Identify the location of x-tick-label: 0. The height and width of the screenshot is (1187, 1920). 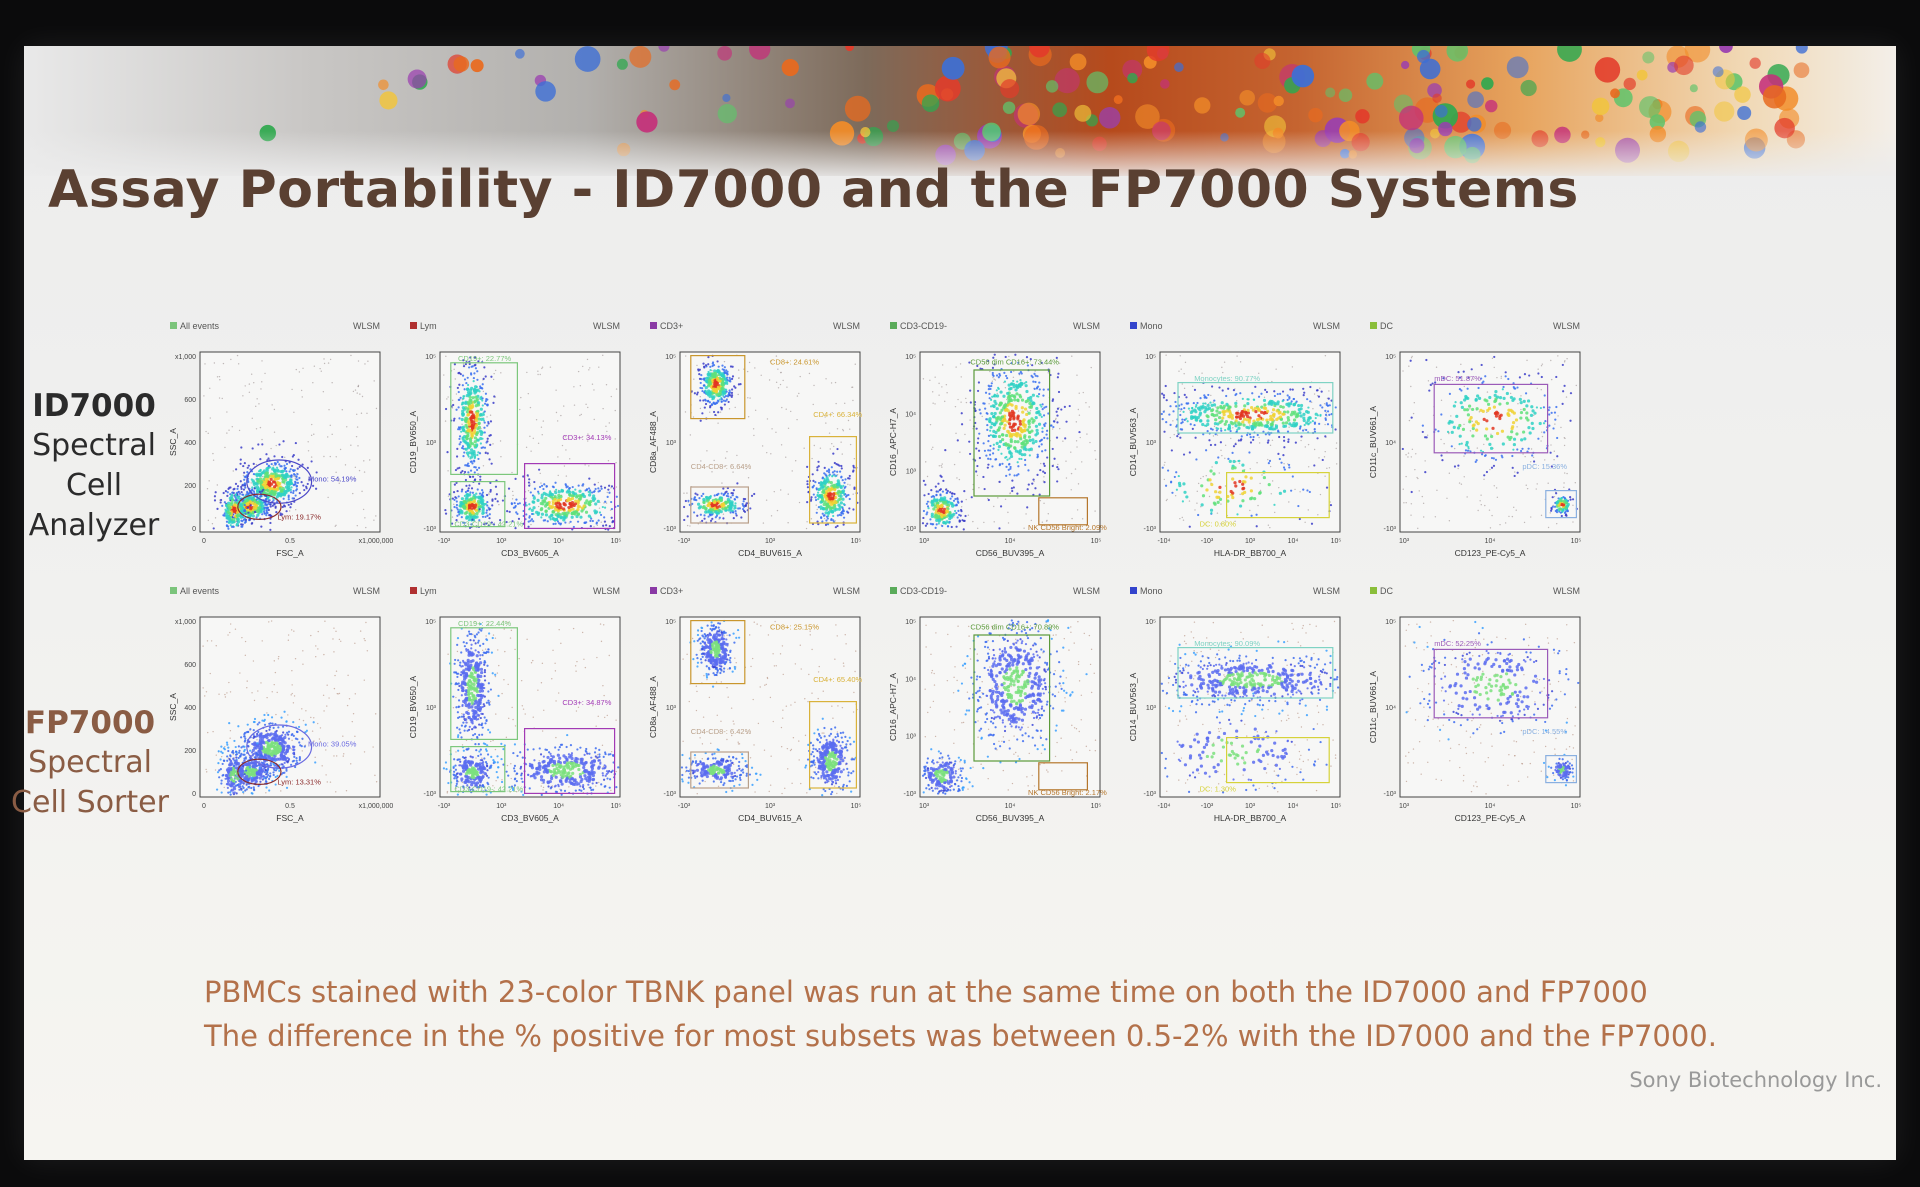
(204, 541).